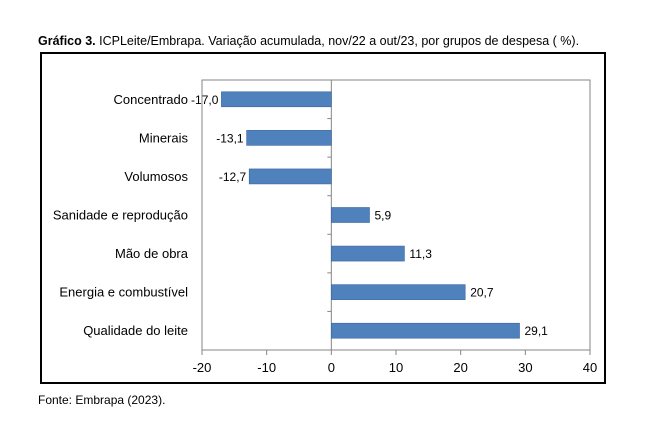  I want to click on x-tick-label: 10, so click(396, 367).